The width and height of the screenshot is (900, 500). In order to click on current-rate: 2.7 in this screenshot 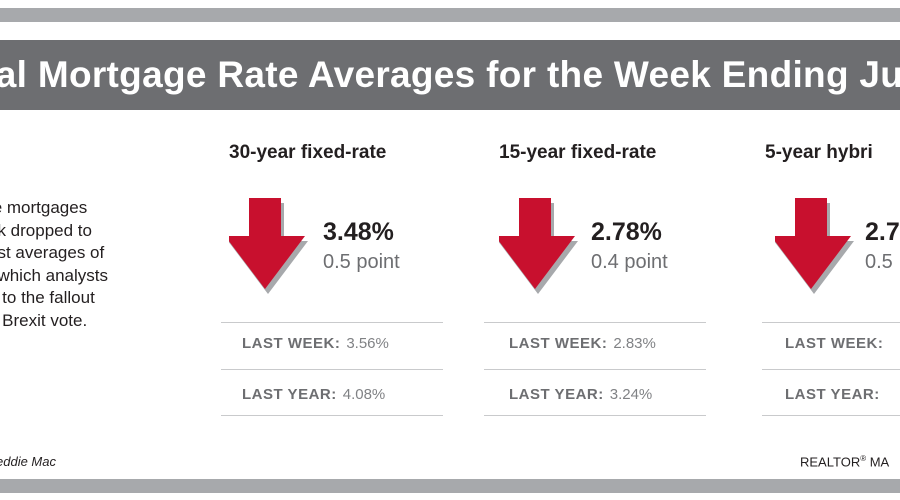, I will do `click(882, 232)`.